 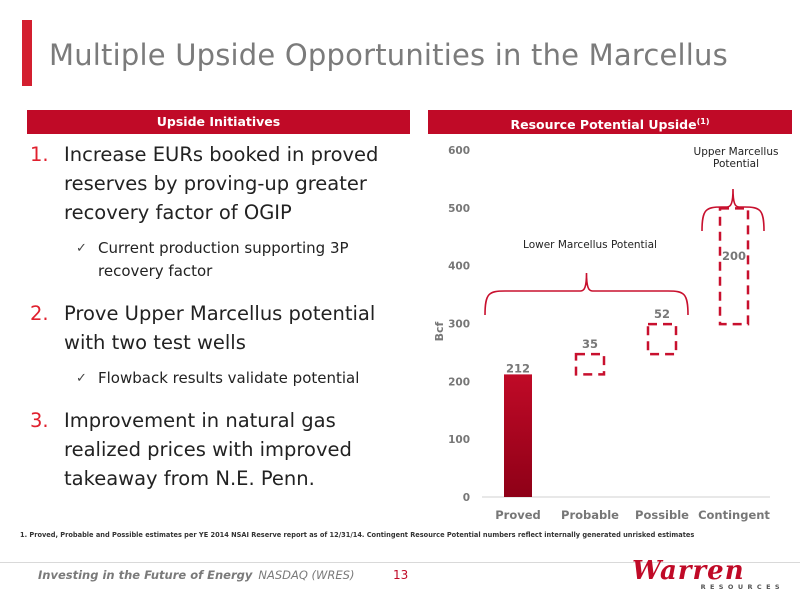 What do you see at coordinates (229, 378) in the screenshot?
I see `initiative-2-subpoint-text: Flowback results validate potential` at bounding box center [229, 378].